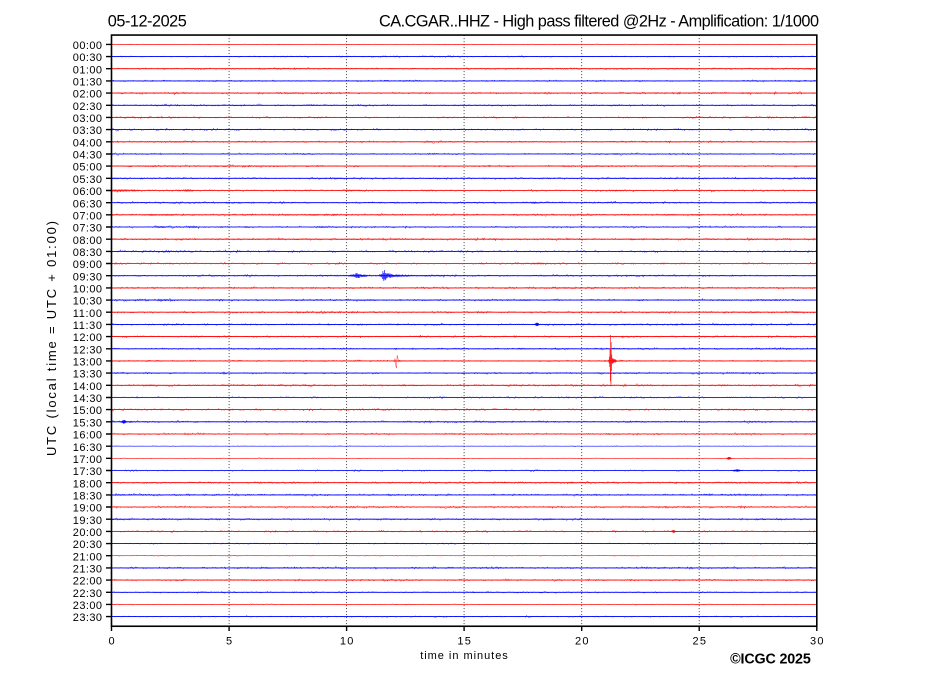 The width and height of the screenshot is (927, 696). What do you see at coordinates (87, 119) in the screenshot?
I see `svg-text: 03:00` at bounding box center [87, 119].